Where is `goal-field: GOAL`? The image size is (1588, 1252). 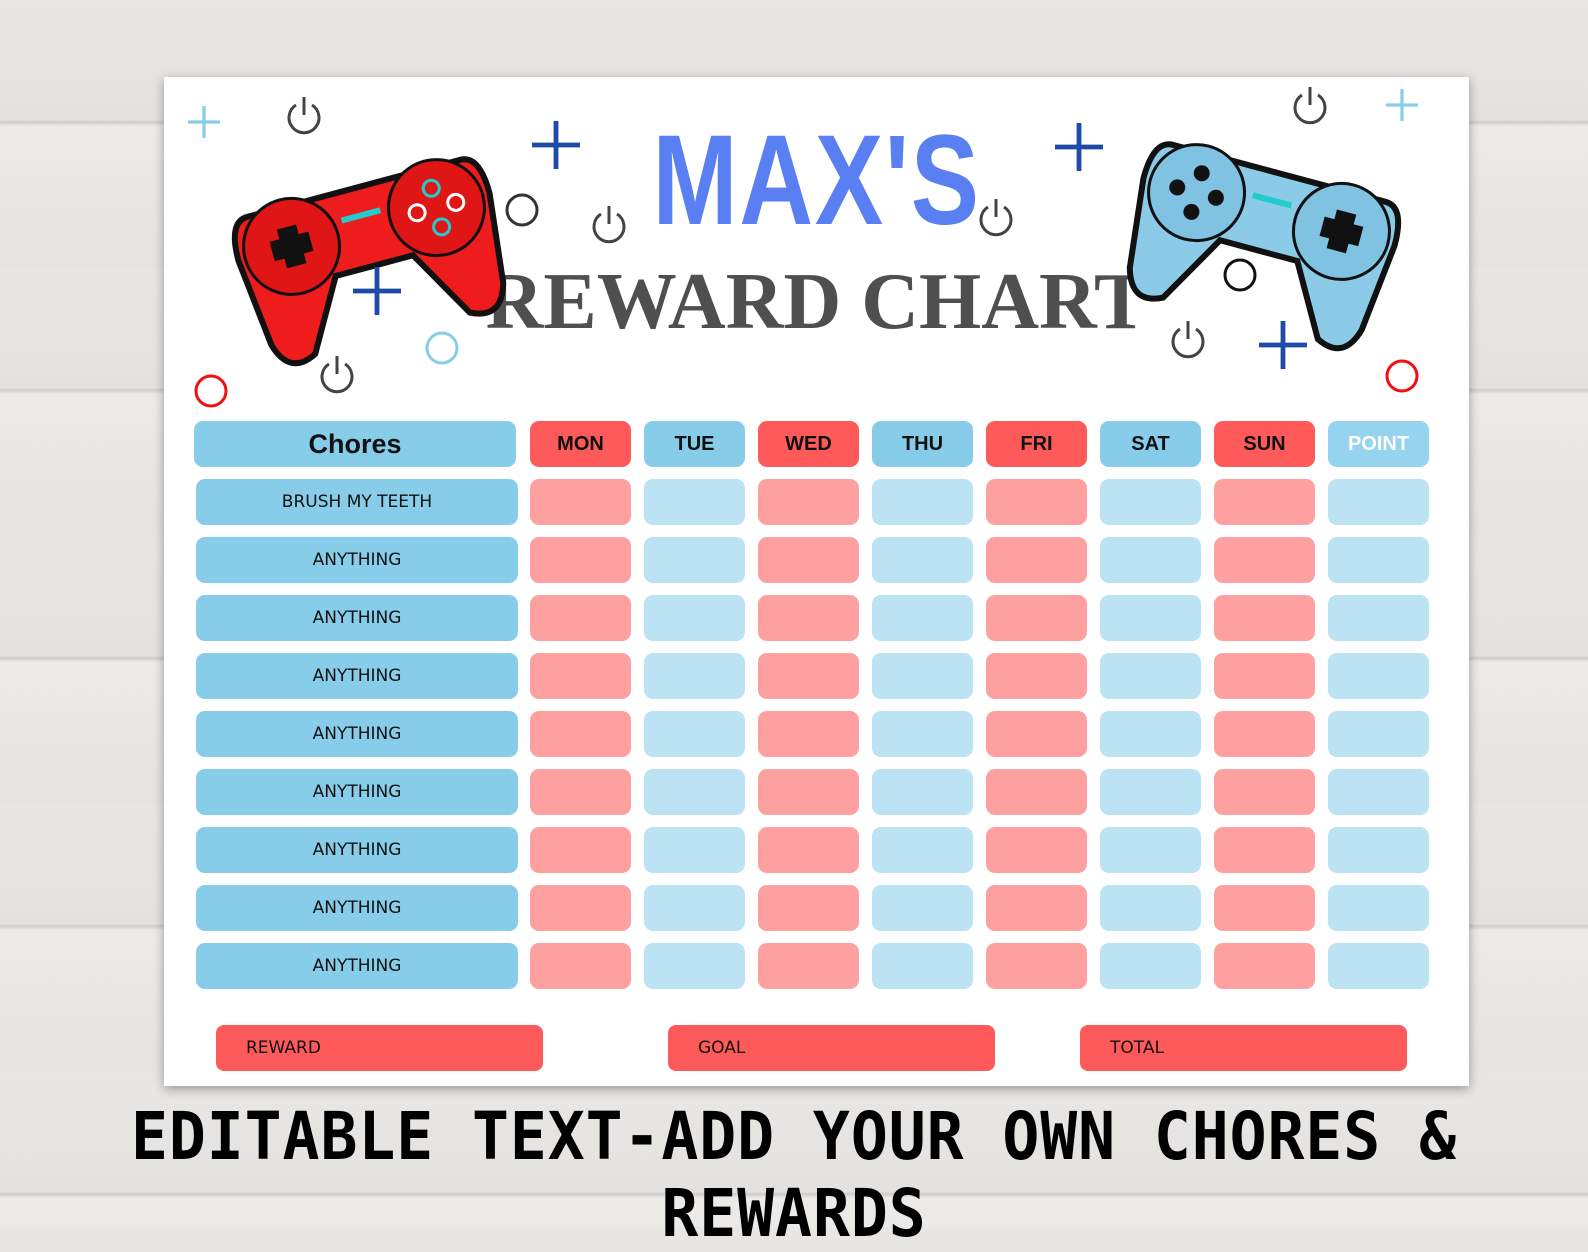
goal-field: GOAL is located at coordinates (831, 1048).